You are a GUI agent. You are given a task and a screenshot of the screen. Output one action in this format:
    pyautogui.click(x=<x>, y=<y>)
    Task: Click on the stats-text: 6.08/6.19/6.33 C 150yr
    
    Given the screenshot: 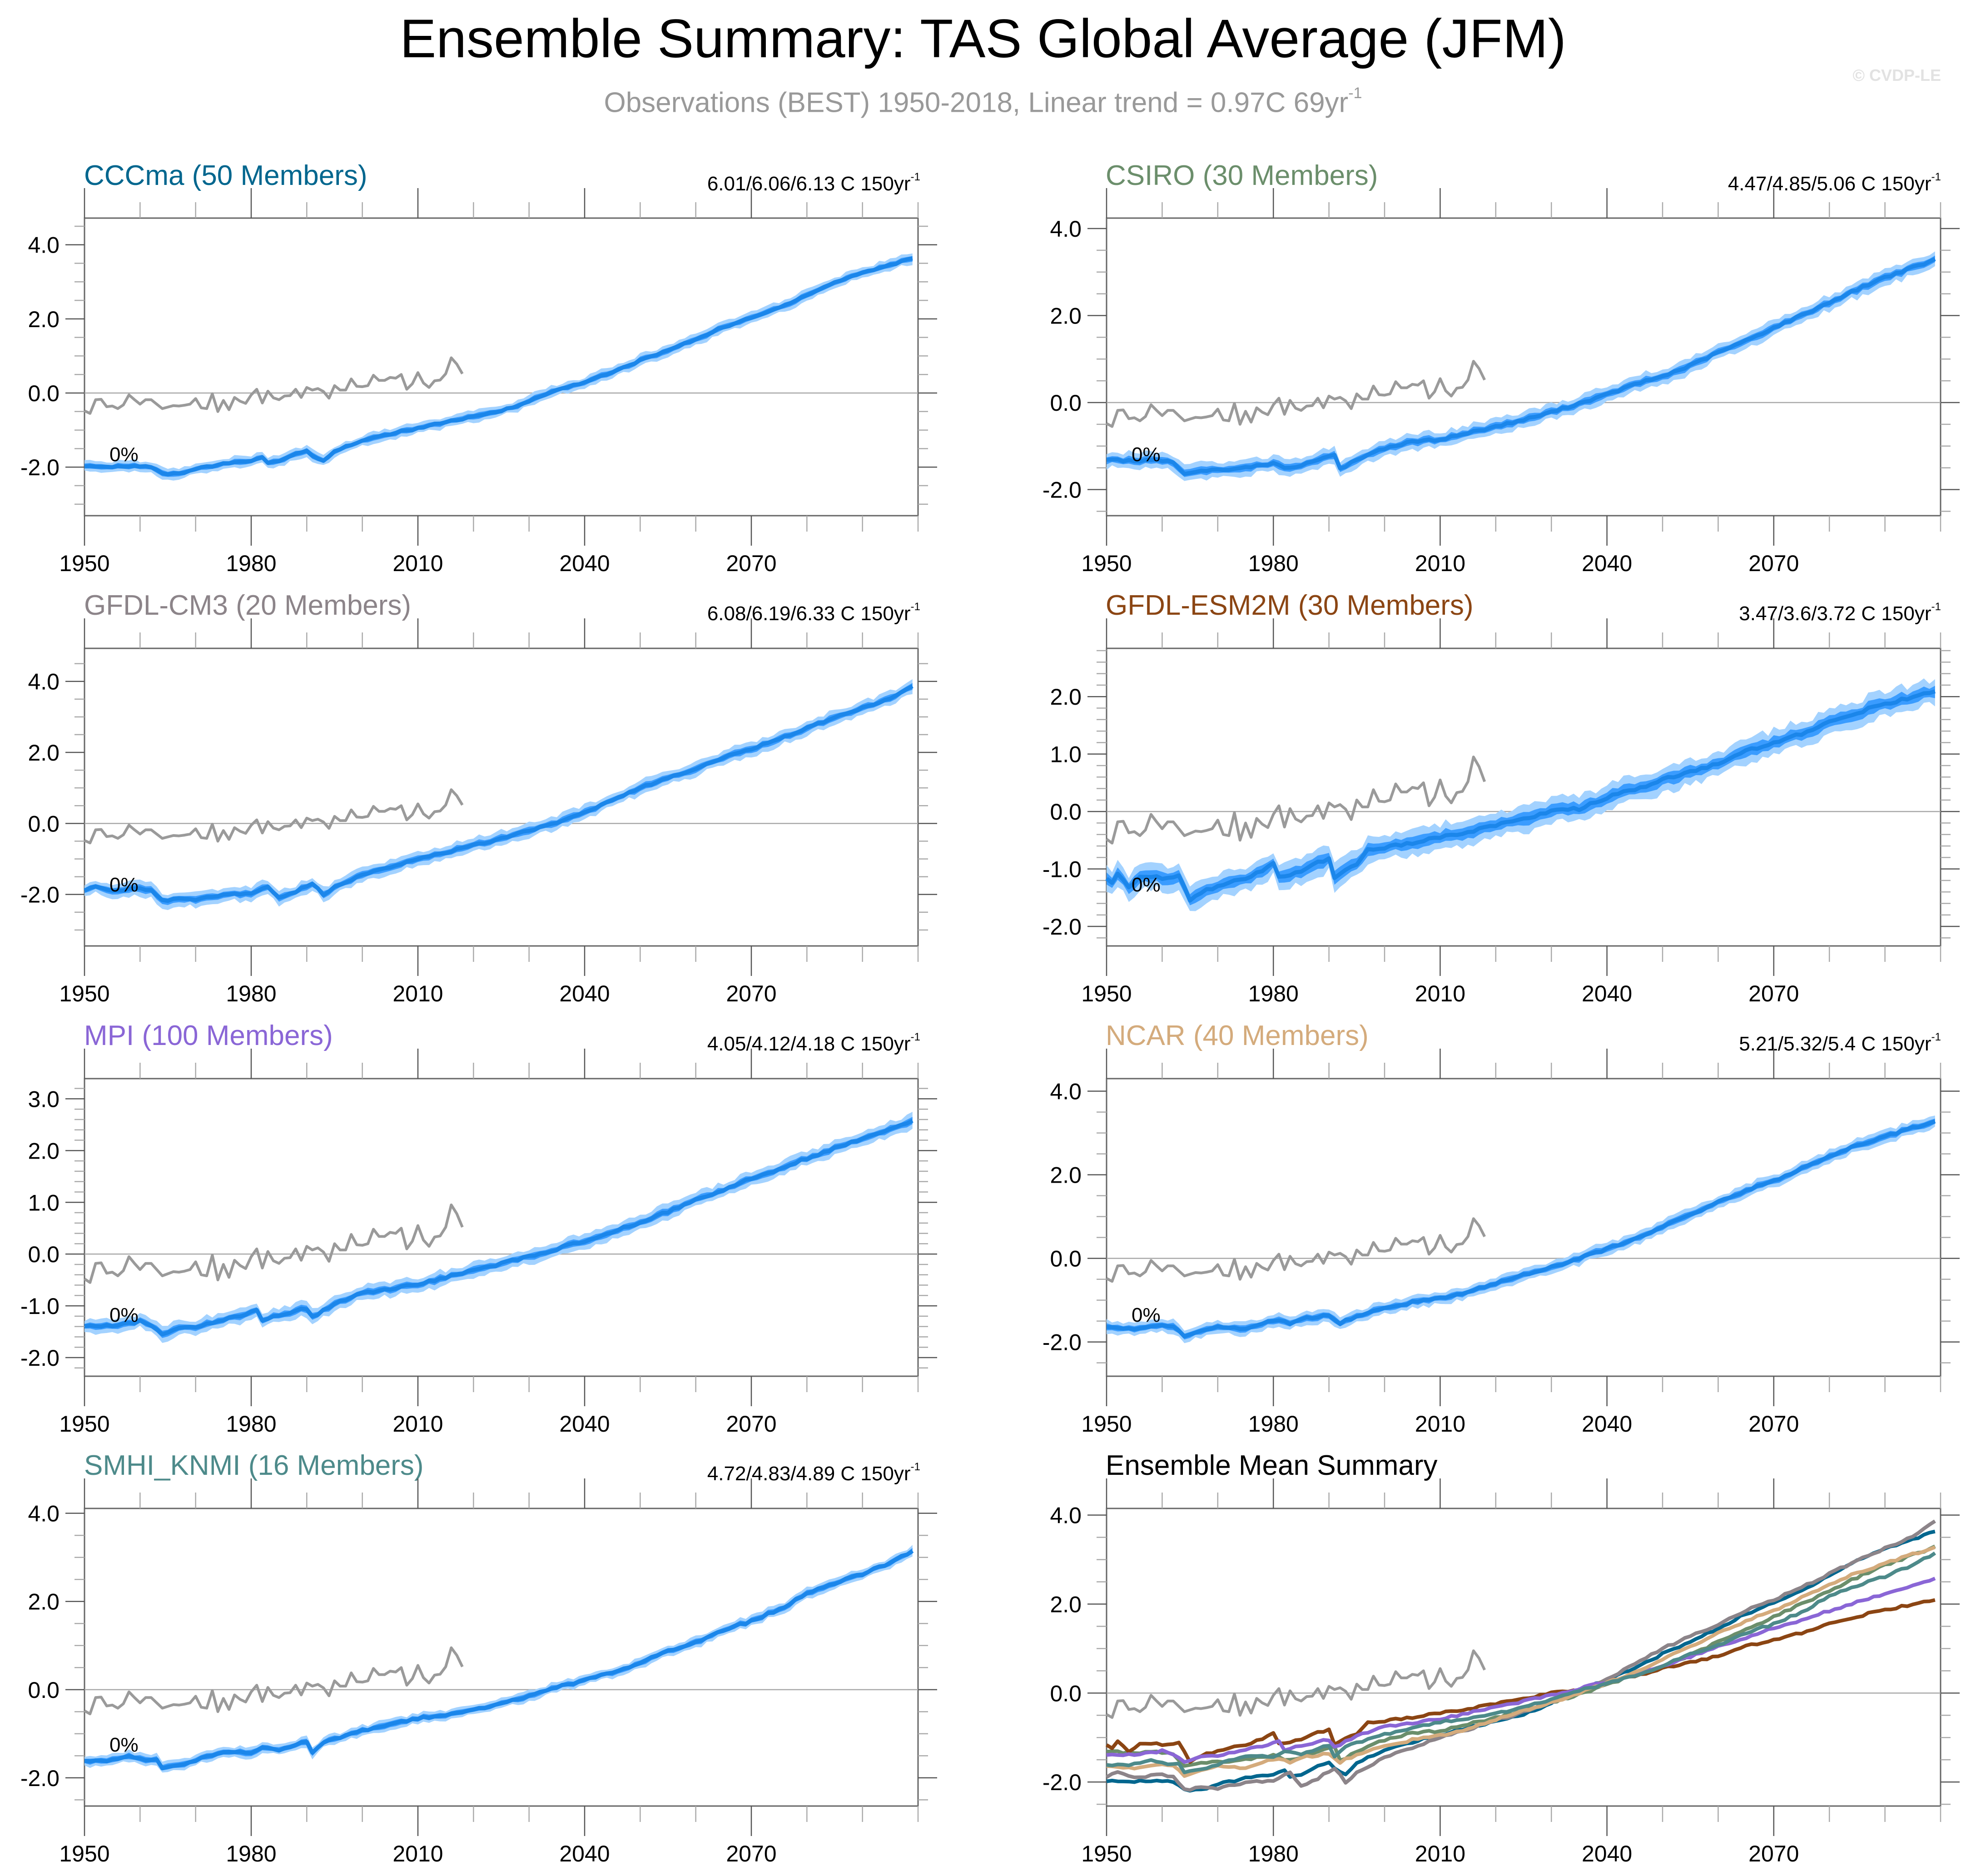 What is the action you would take?
    pyautogui.click(x=809, y=614)
    